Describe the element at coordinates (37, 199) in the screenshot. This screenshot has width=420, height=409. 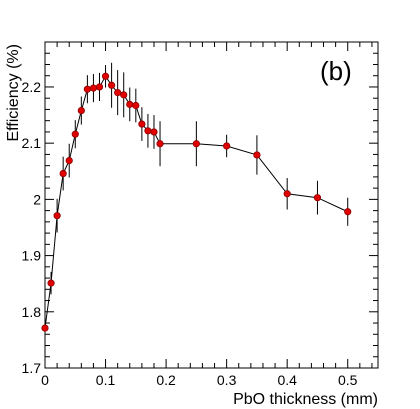
I see `y-tick-label: 2` at that location.